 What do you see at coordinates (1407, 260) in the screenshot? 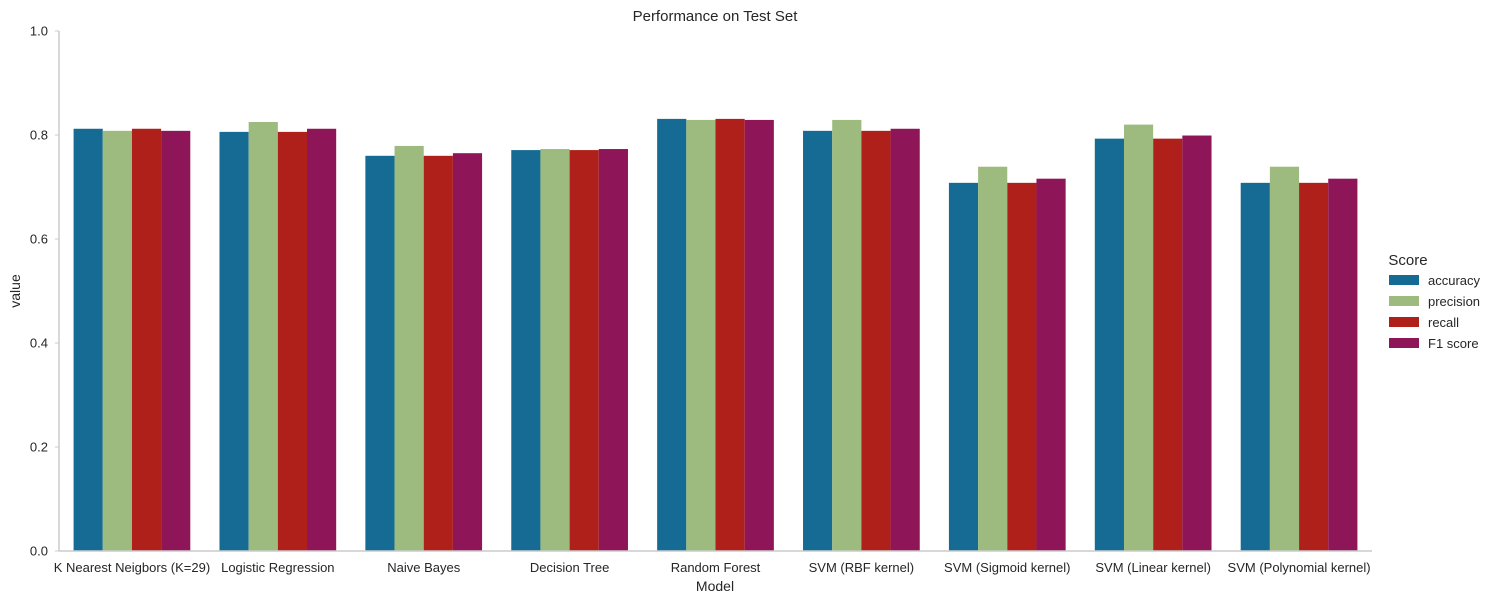
I see `legend-title: Score` at bounding box center [1407, 260].